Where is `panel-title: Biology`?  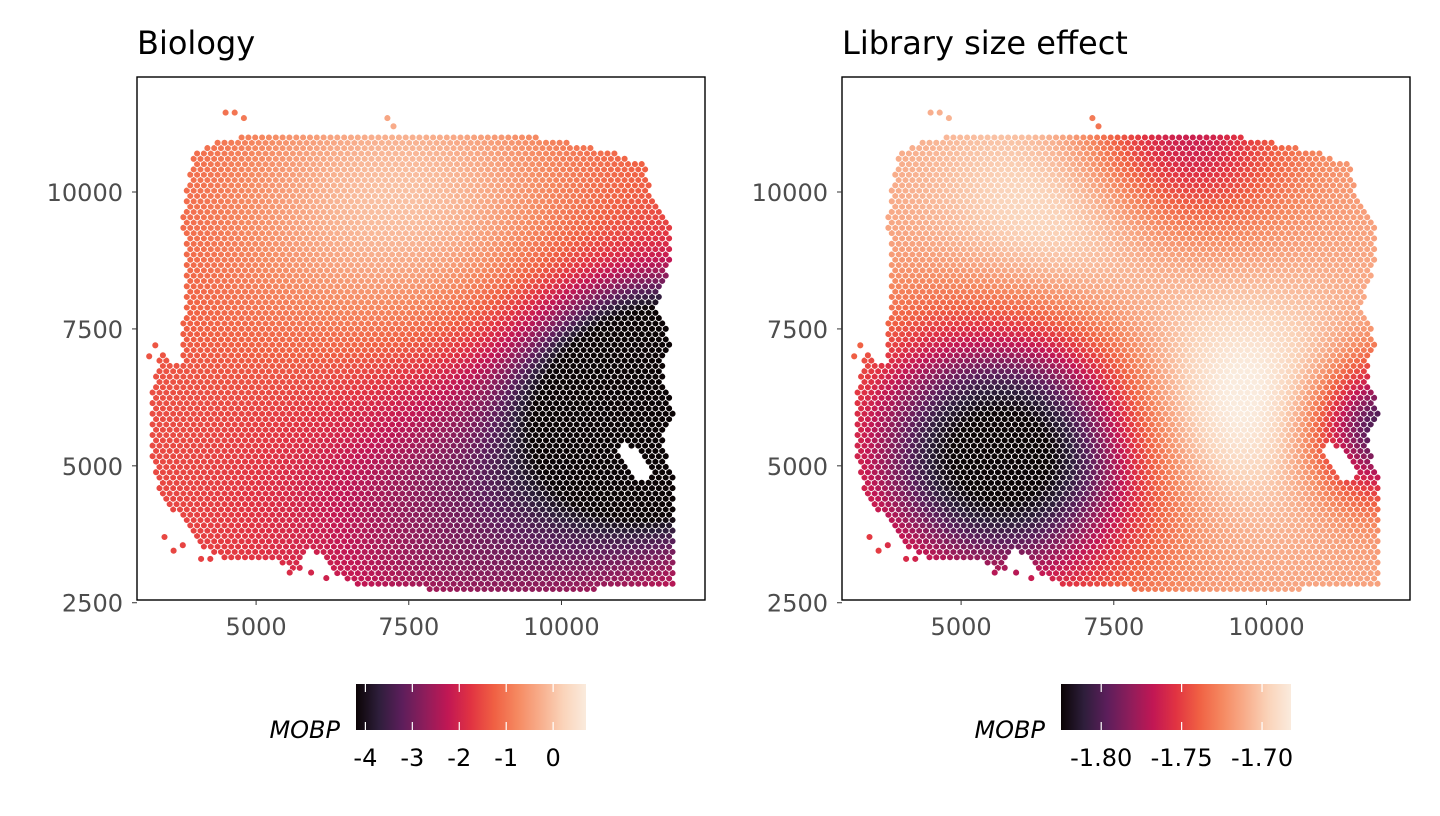 panel-title: Biology is located at coordinates (196, 43).